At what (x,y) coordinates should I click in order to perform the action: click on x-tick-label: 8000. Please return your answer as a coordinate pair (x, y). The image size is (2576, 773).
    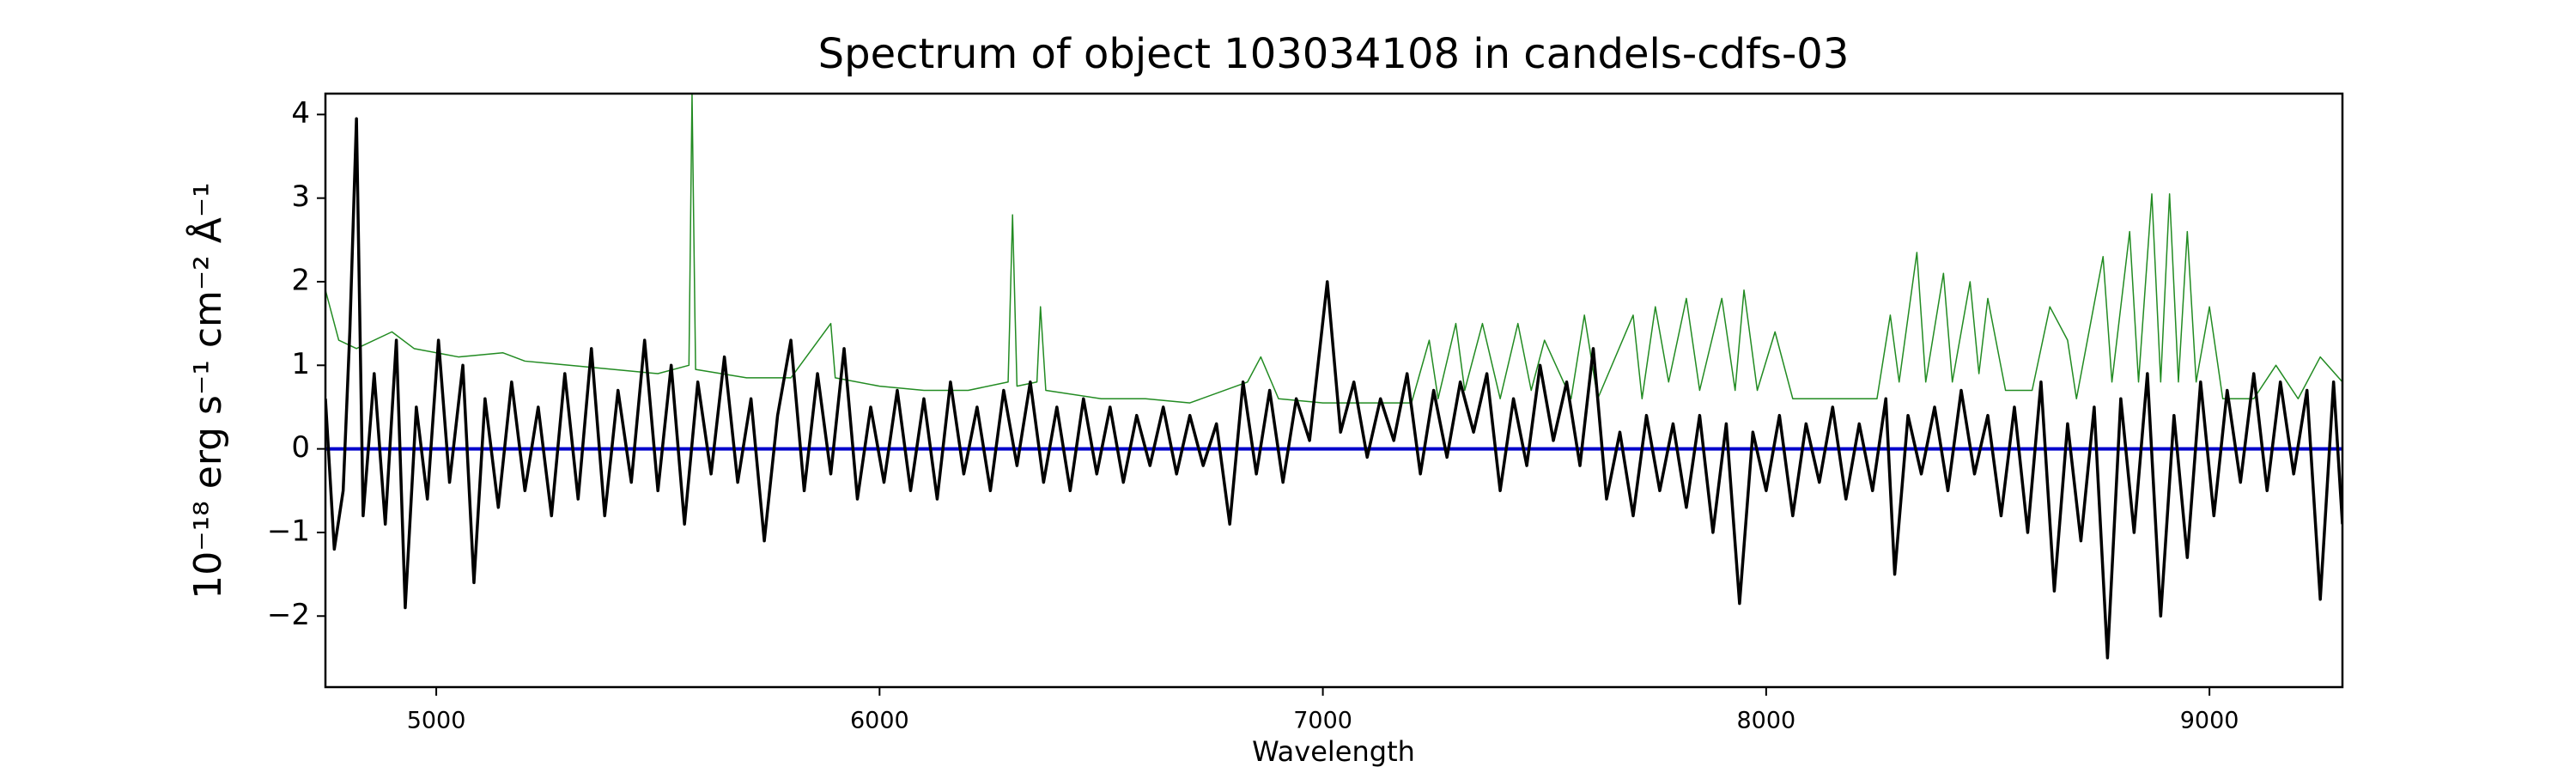
    Looking at the image, I should click on (1765, 721).